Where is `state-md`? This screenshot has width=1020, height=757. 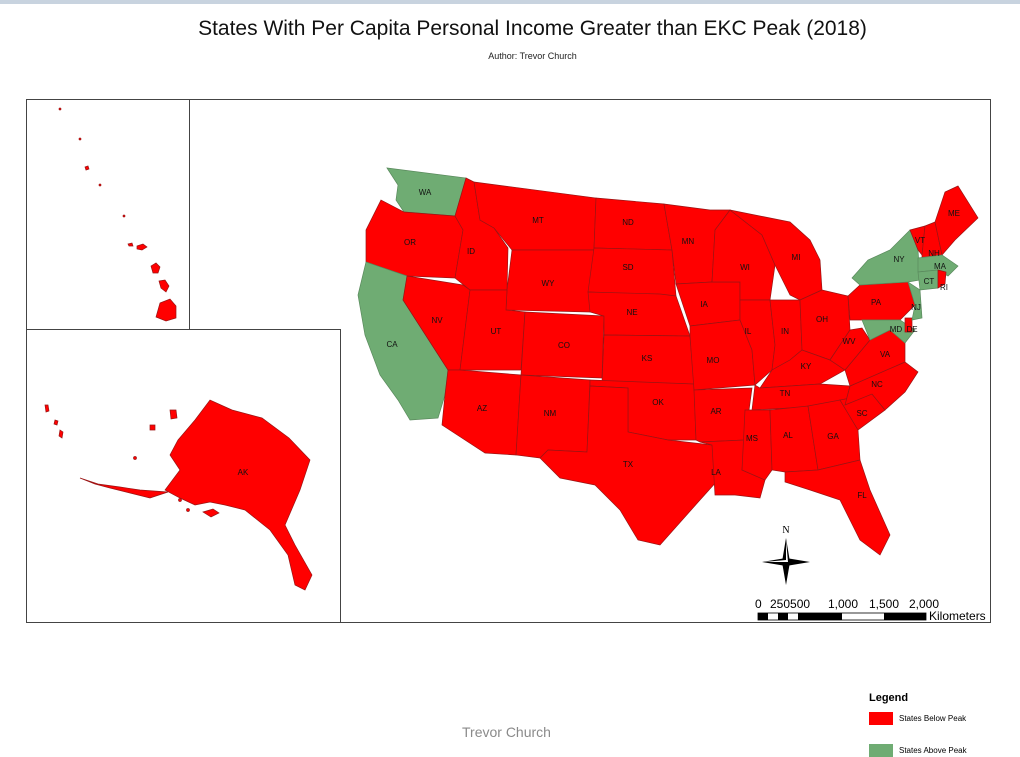 state-md is located at coordinates (888, 331).